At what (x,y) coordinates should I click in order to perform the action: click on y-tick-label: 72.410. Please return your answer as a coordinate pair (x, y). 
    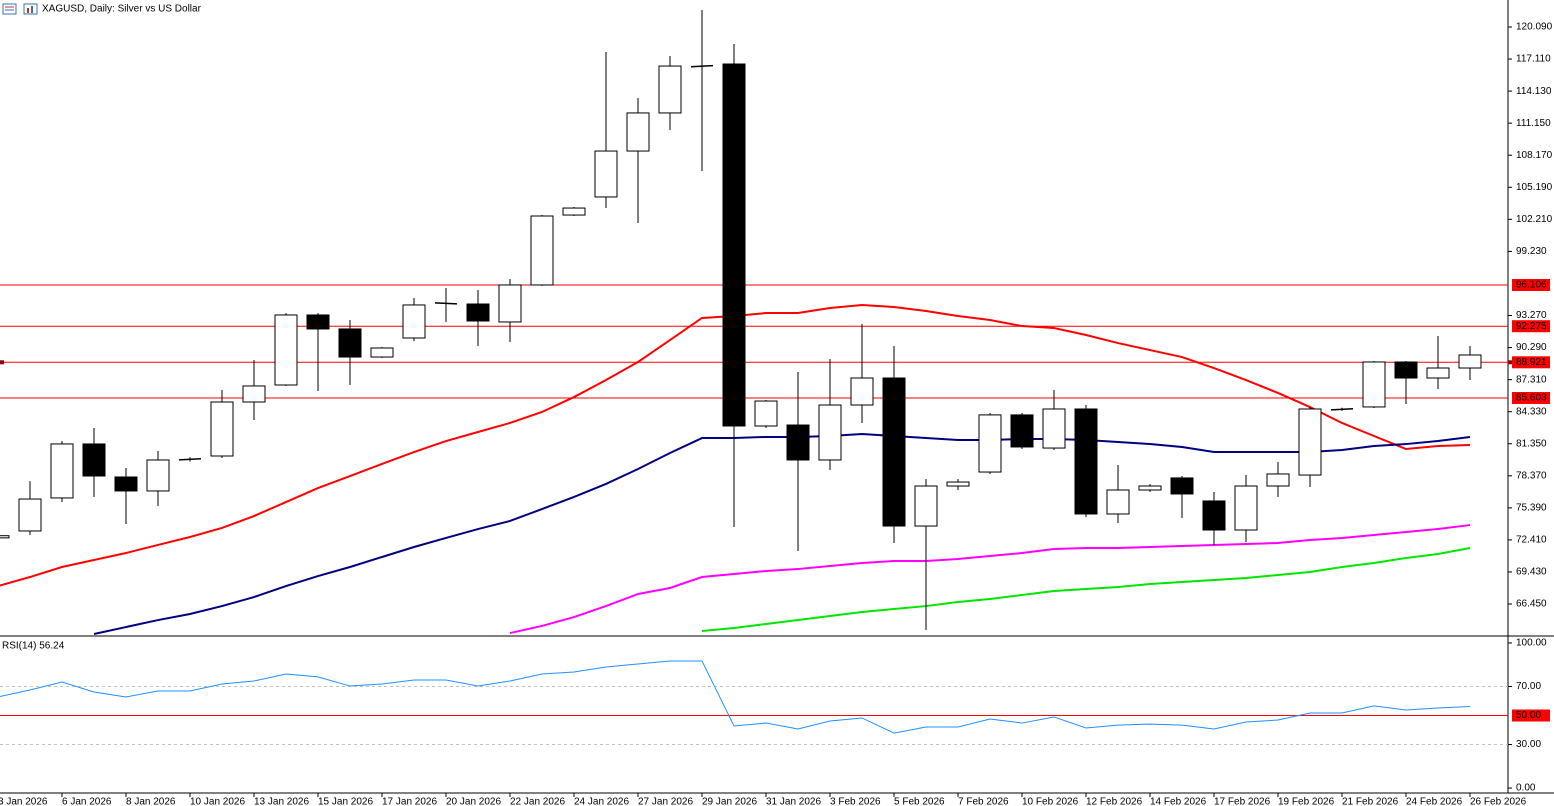
    Looking at the image, I should click on (1531, 540).